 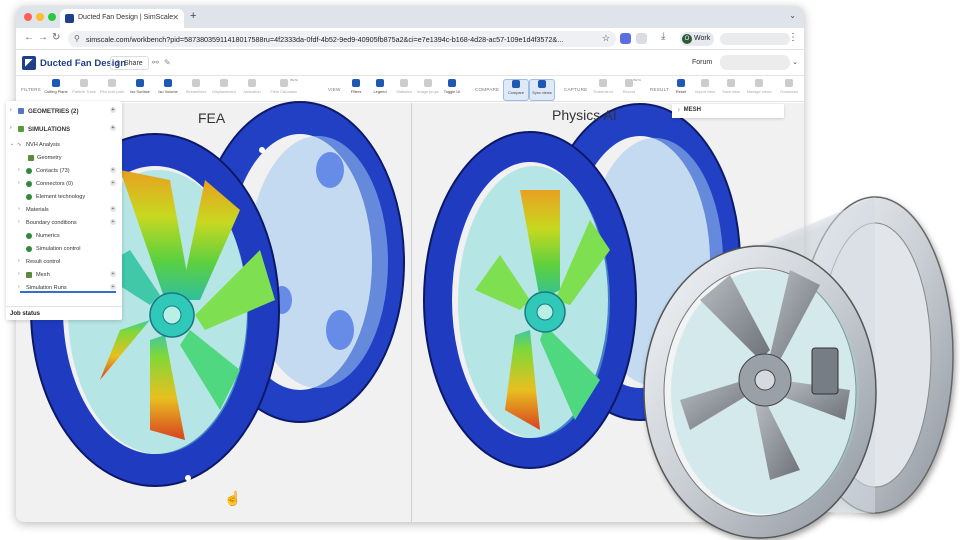 I want to click on browser-tab: Ducted Fan Design | SimScale ✕, so click(x=122, y=18).